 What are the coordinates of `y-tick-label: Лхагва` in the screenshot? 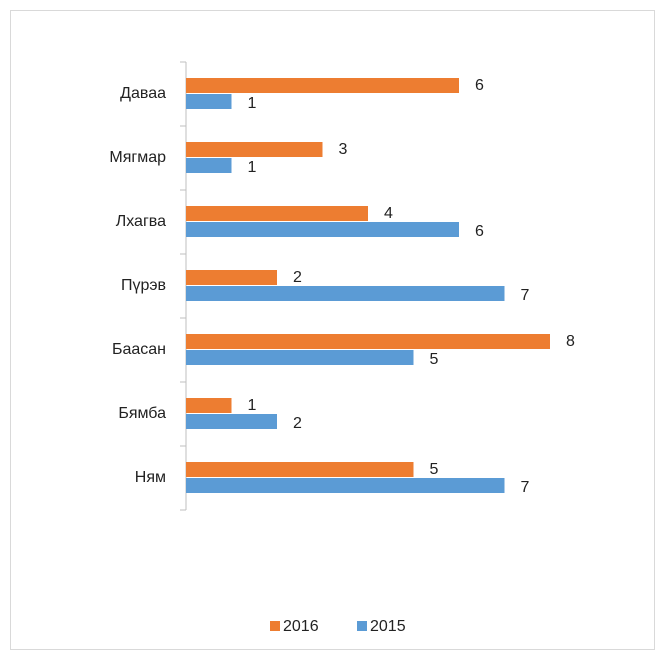 It's located at (141, 221).